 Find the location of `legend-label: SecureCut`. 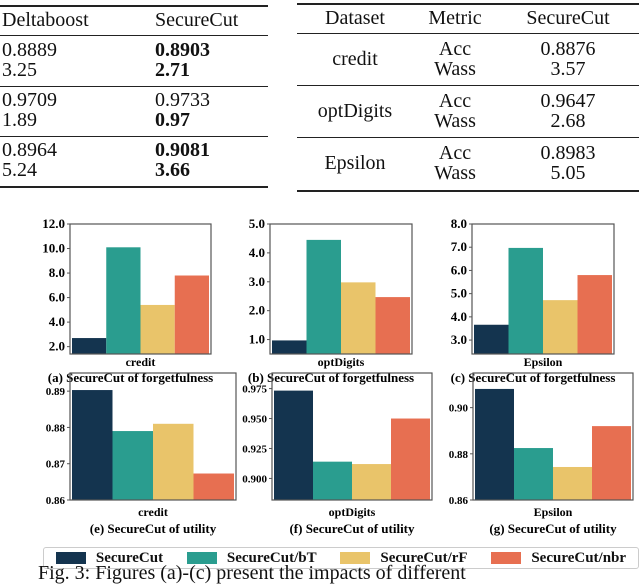

legend-label: SecureCut is located at coordinates (129, 557).